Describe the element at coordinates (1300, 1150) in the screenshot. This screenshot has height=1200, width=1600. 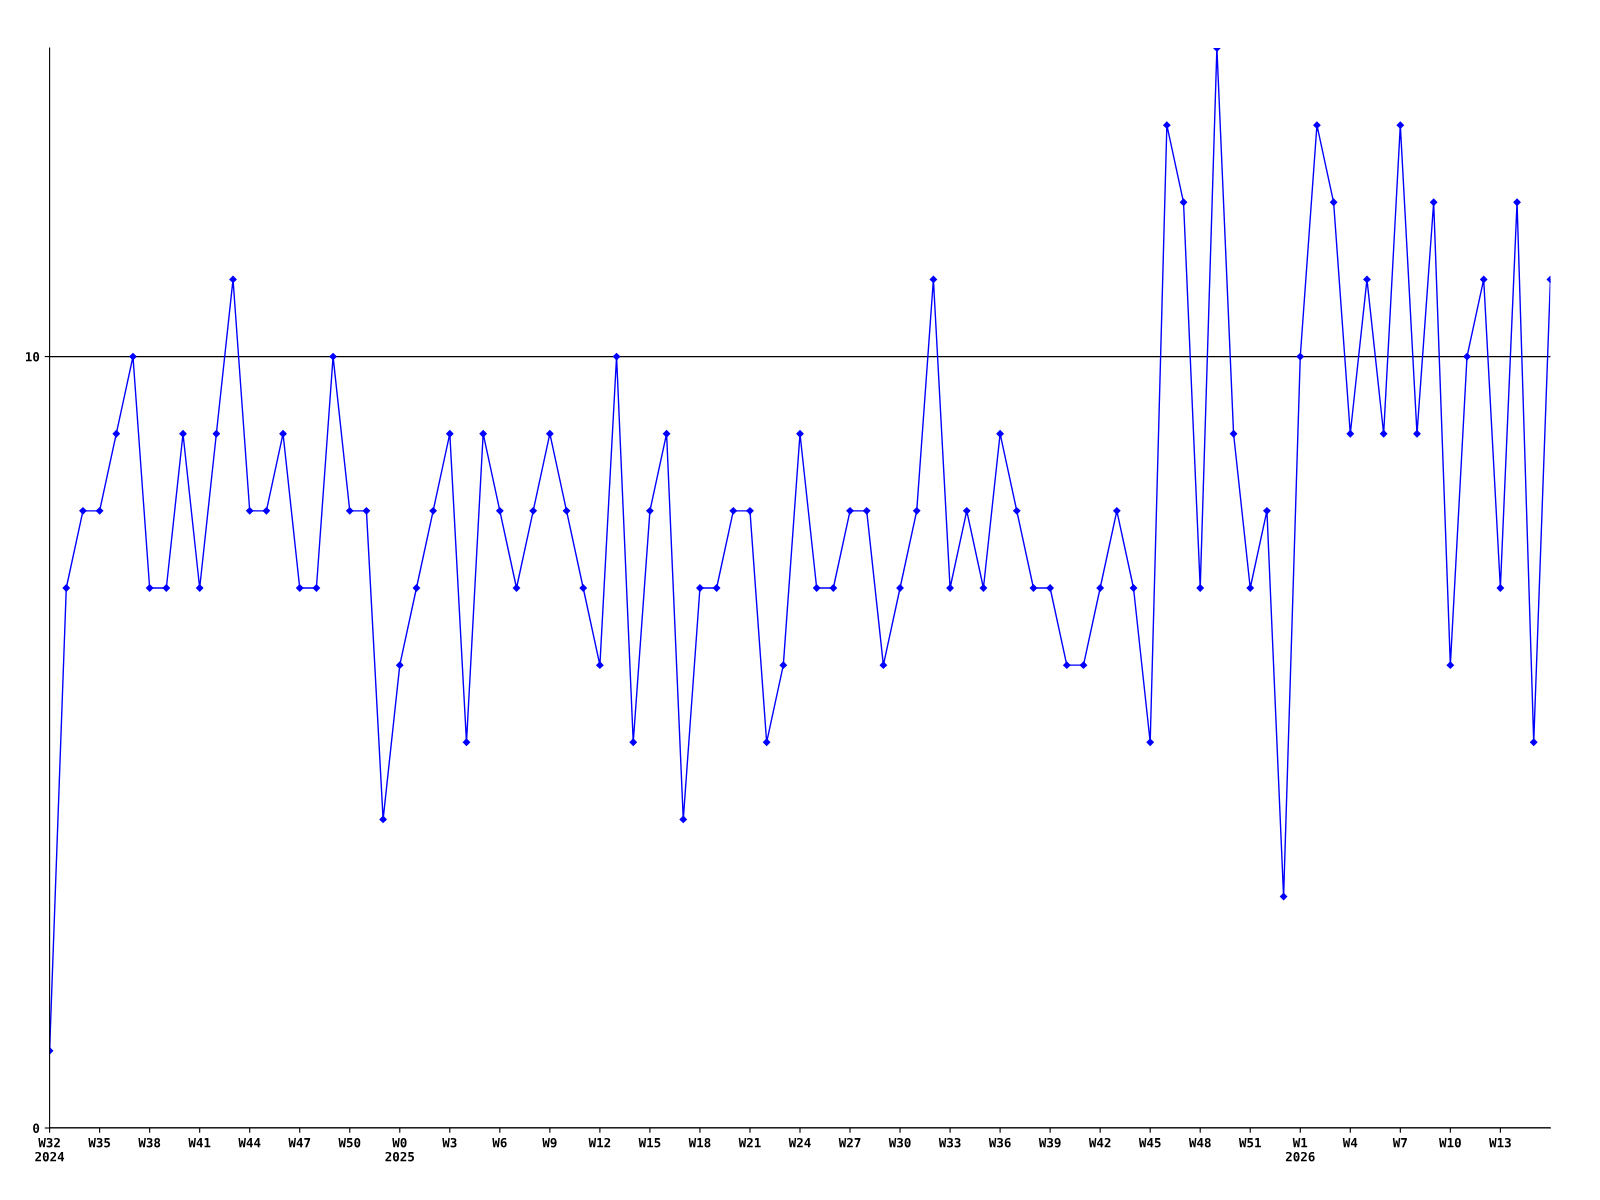
I see `x-tick-label: W1 2026` at that location.